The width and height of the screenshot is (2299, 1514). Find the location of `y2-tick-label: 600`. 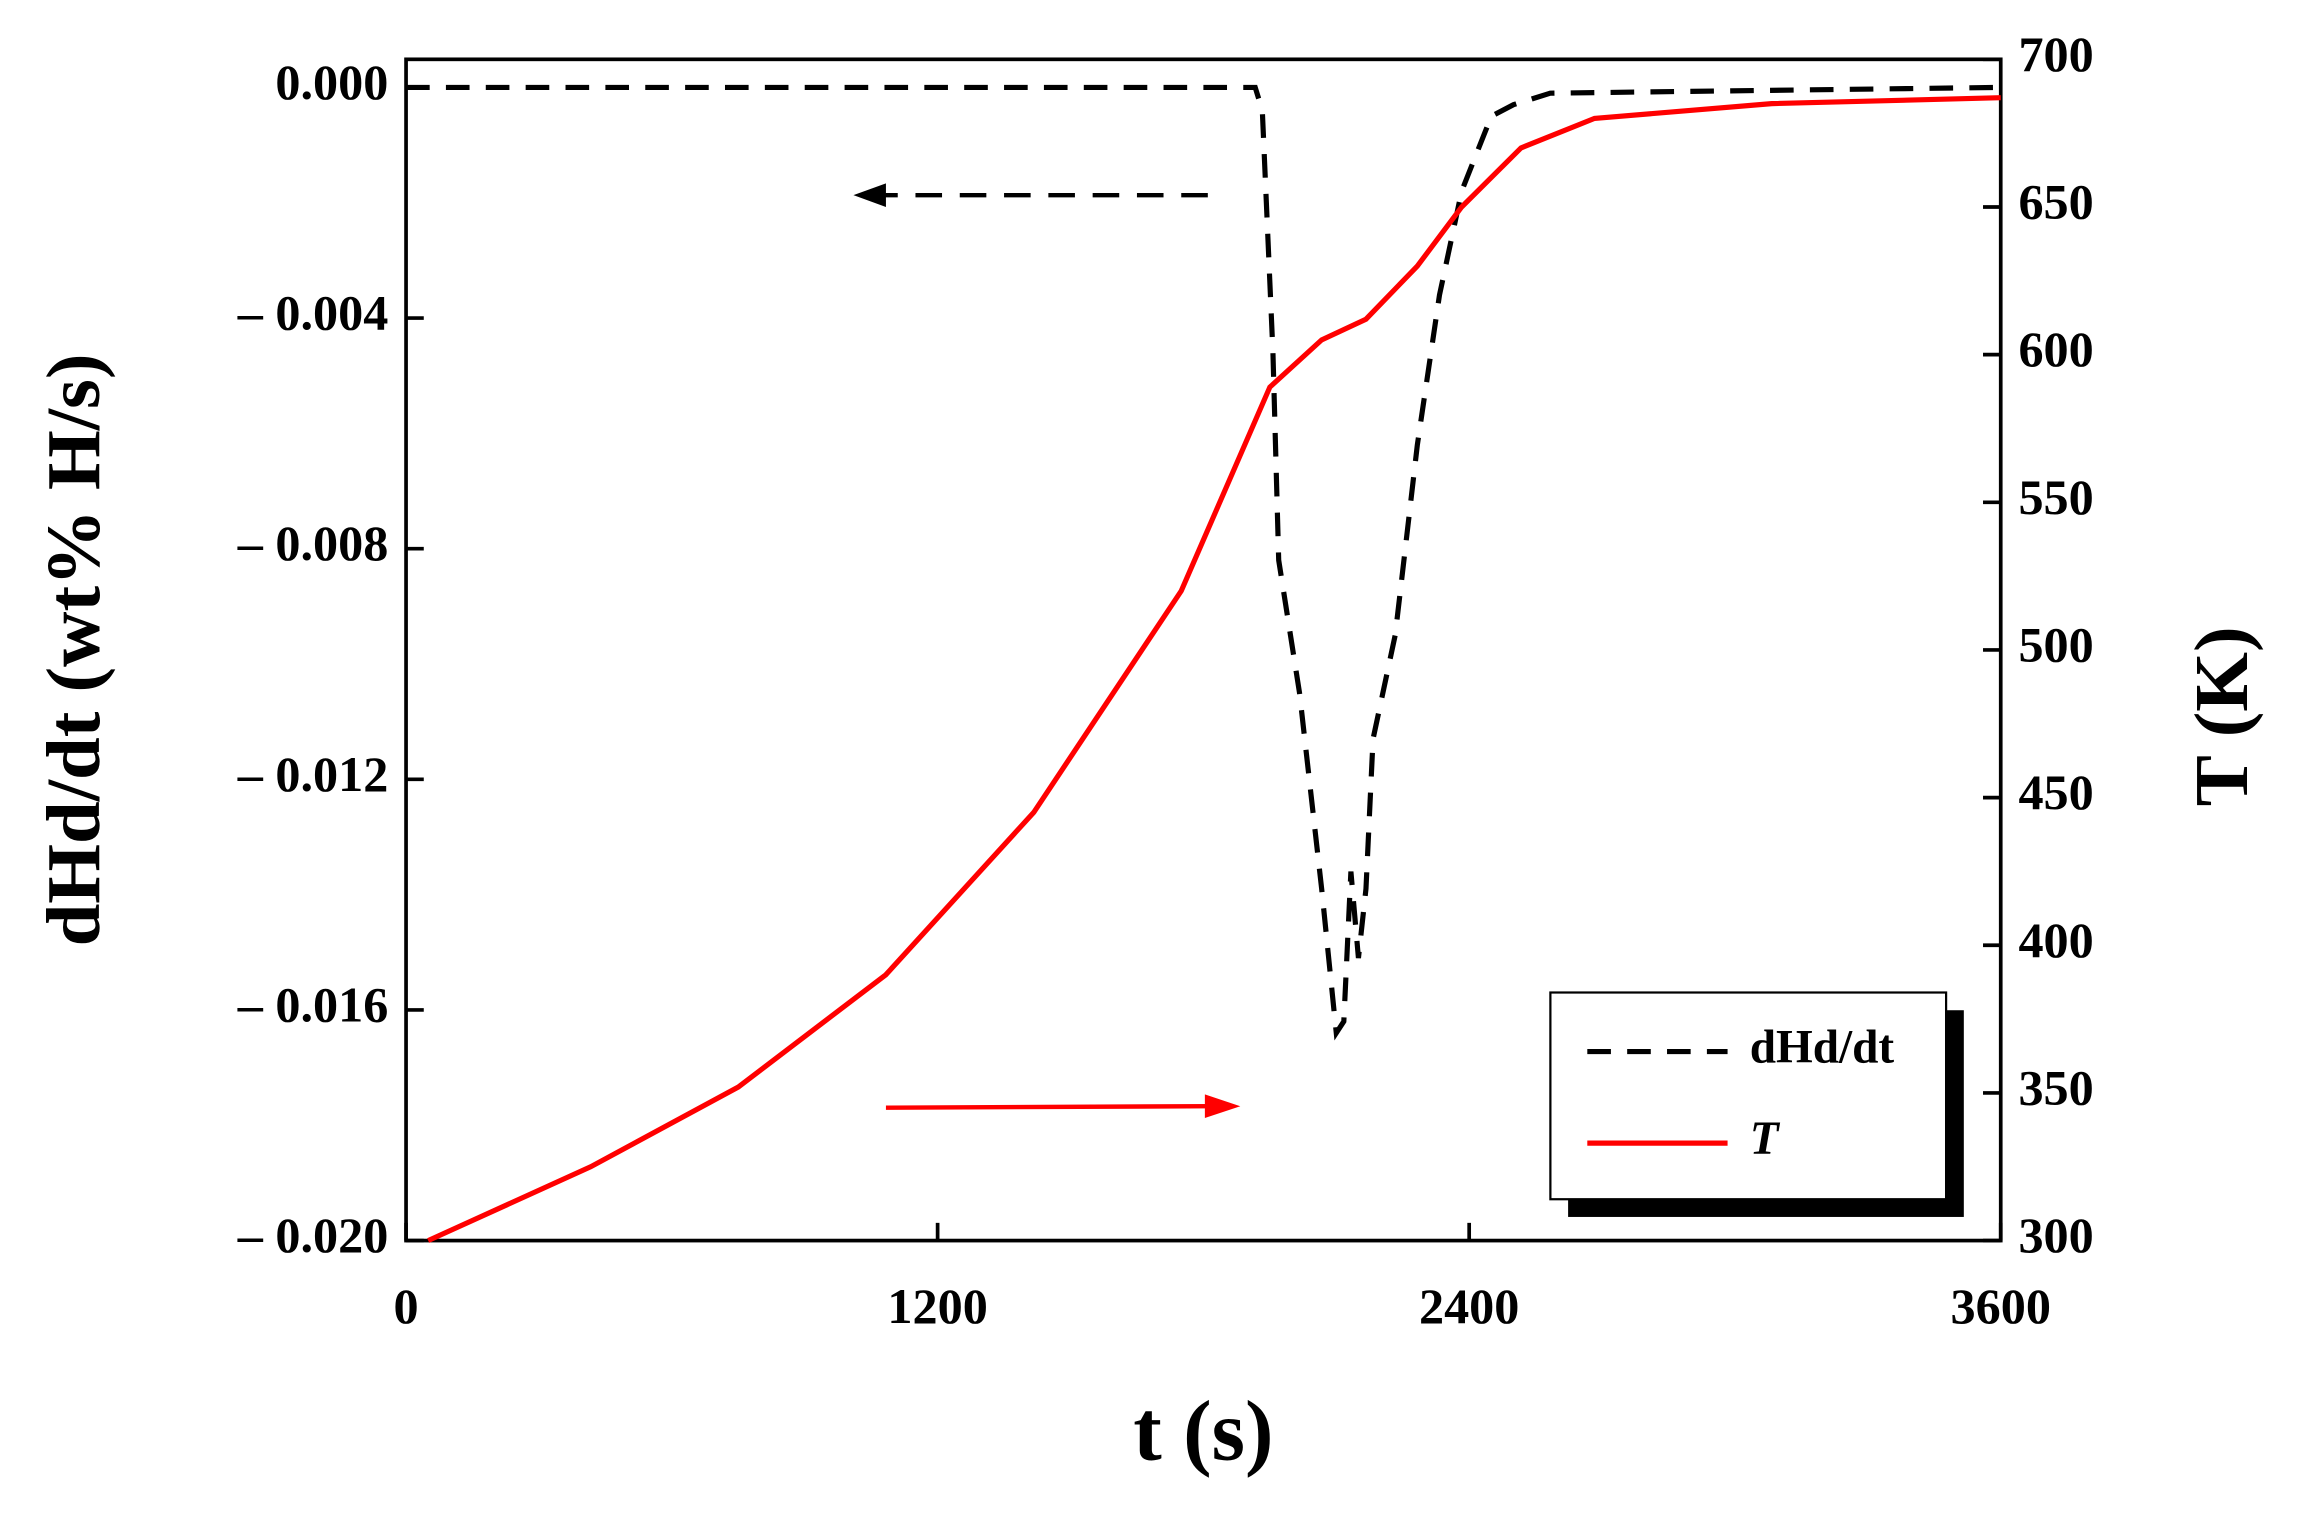

y2-tick-label: 600 is located at coordinates (2055, 349).